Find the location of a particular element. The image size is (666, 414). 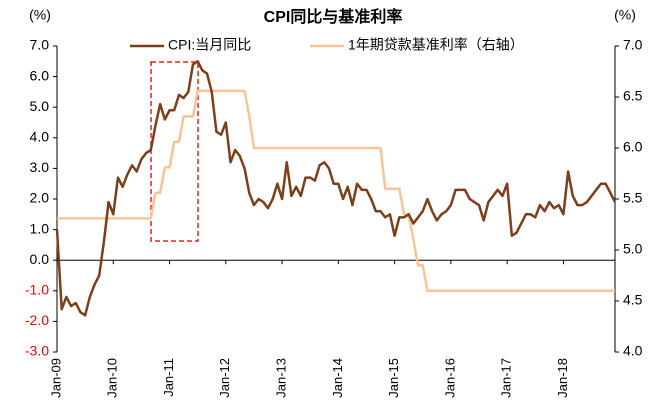

y-tick-label: 0.0 is located at coordinates (40, 259).